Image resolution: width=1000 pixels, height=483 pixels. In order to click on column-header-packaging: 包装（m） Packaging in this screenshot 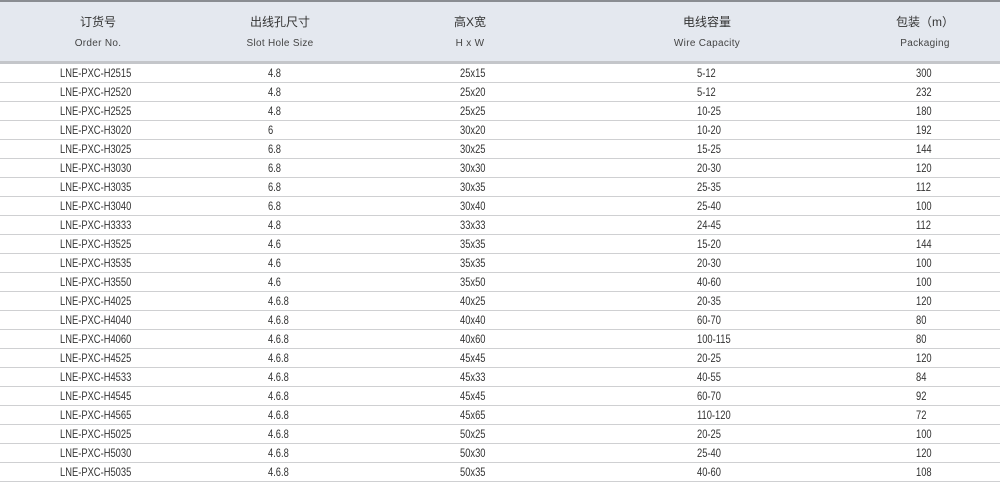, I will do `click(925, 31)`.